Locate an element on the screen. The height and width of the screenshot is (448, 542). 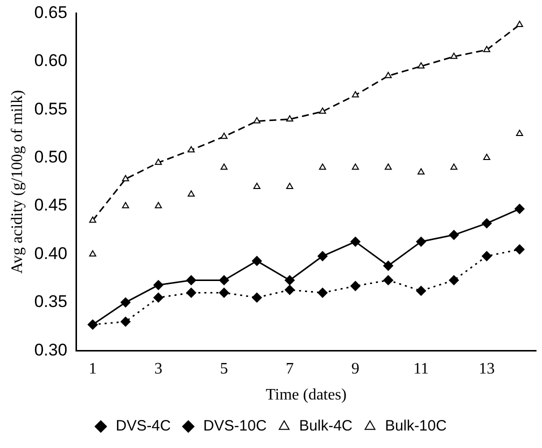
x-tick-label: 1 is located at coordinates (92, 369).